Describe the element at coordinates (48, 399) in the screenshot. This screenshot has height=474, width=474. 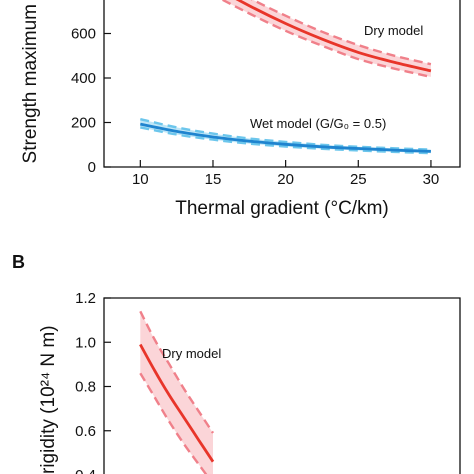
I see `panel-b-y-axis-label: rigidity (10²⁴ N m)` at that location.